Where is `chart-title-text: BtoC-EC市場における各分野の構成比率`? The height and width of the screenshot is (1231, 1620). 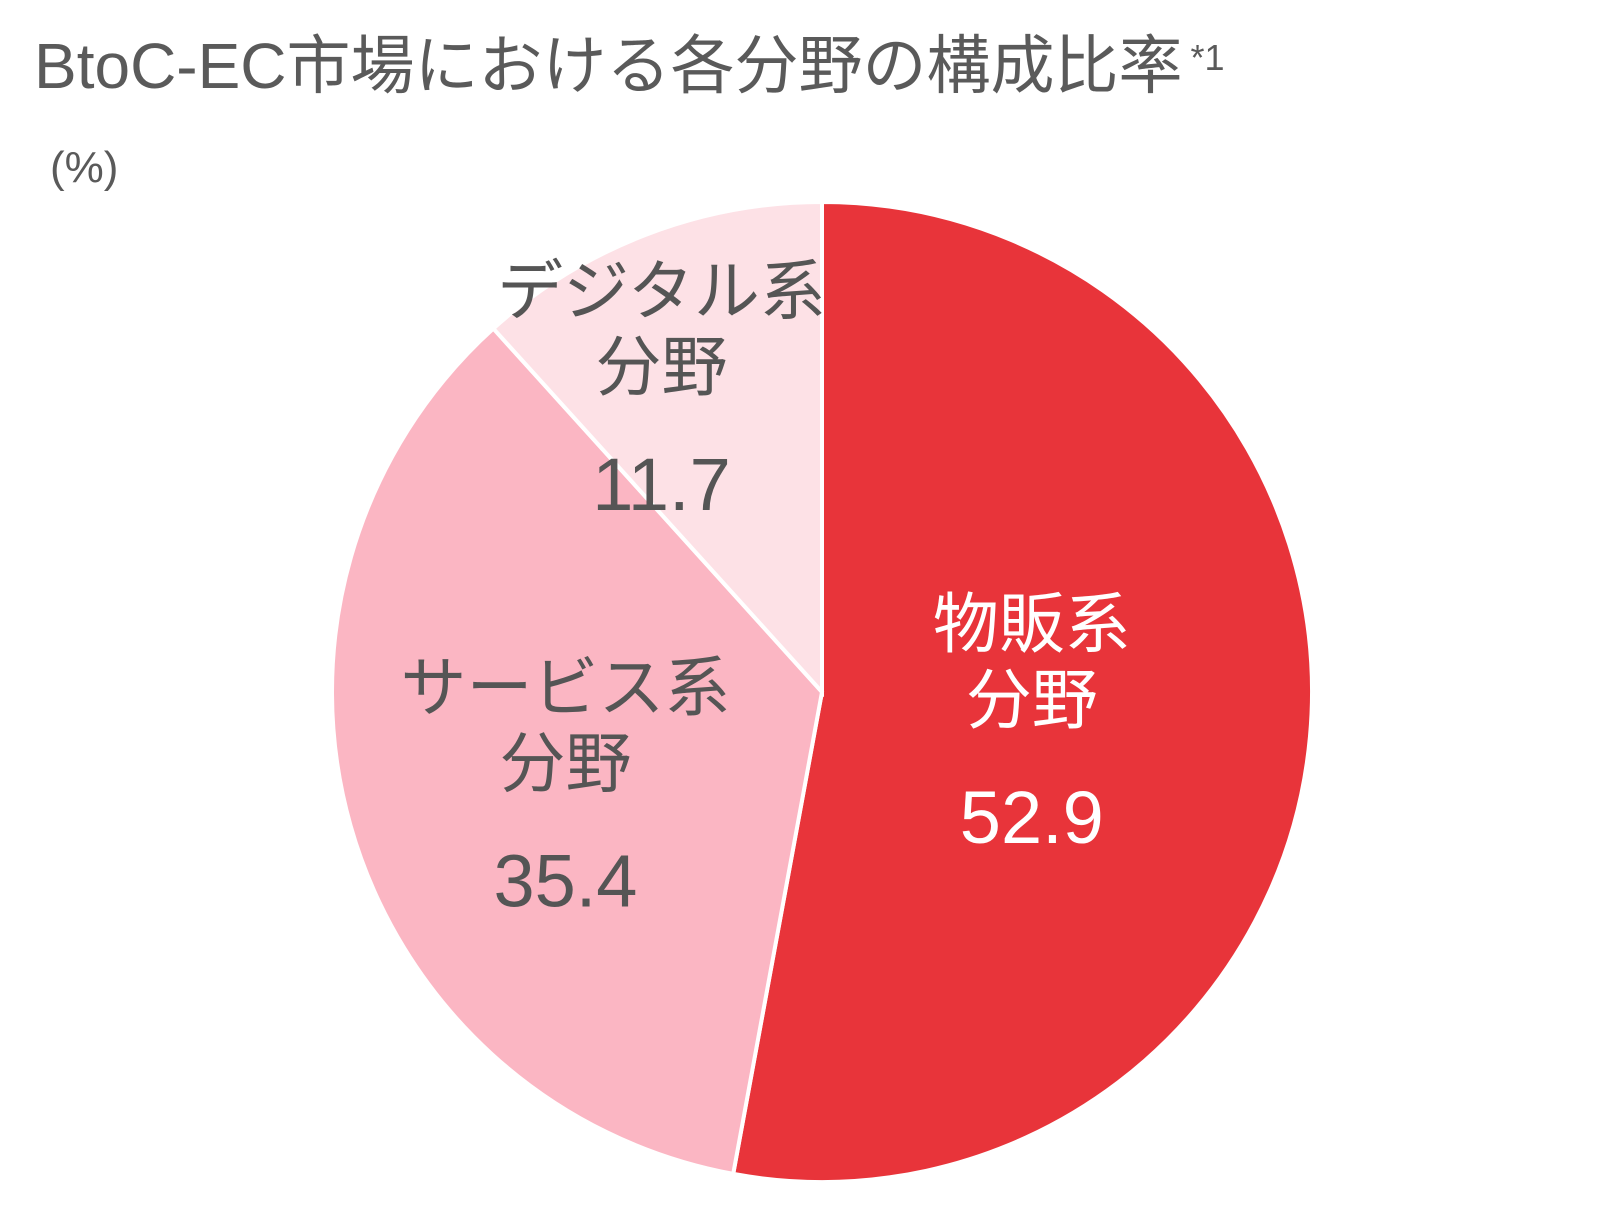
chart-title-text: BtoC-EC市場における各分野の構成比率 is located at coordinates (608, 66).